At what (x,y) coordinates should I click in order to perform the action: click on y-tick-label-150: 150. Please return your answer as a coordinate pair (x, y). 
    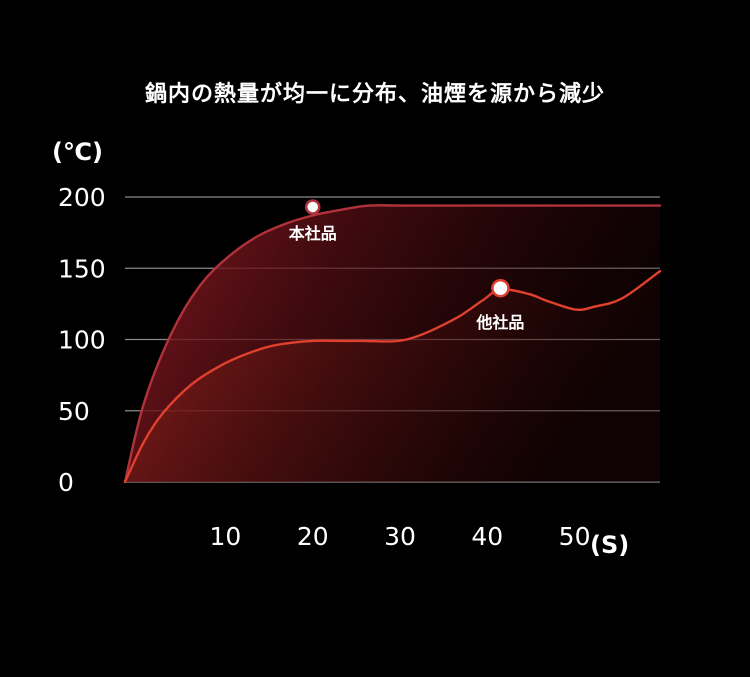
    Looking at the image, I should click on (82, 268).